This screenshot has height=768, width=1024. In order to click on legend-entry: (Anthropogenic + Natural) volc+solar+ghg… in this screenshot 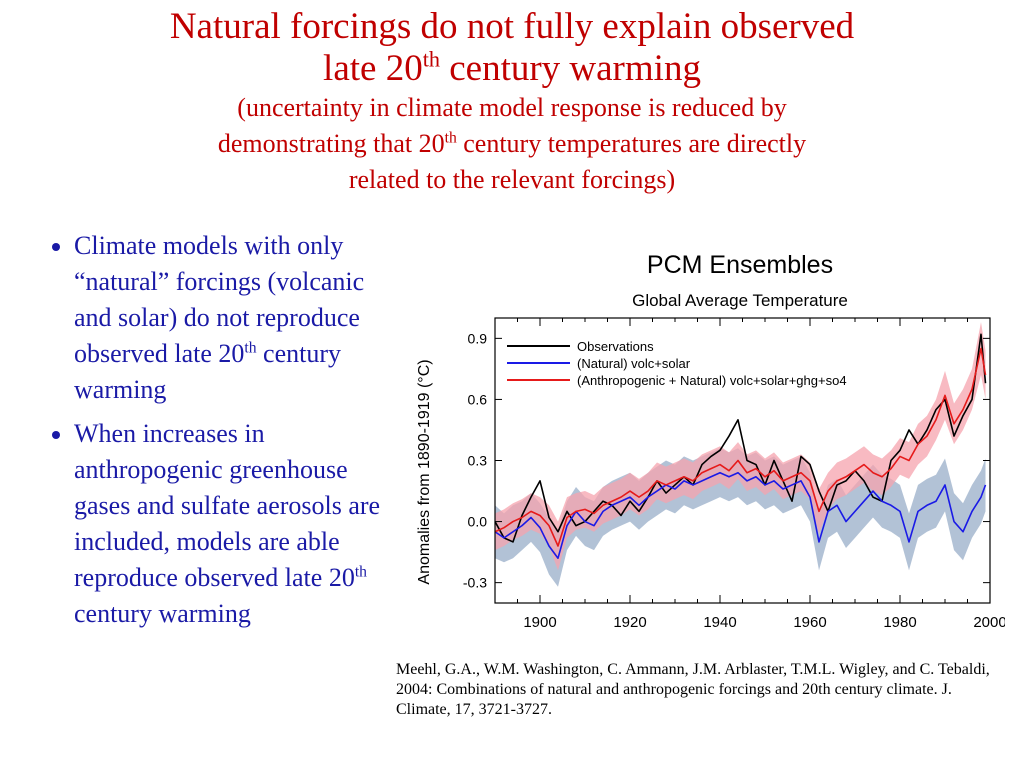, I will do `click(712, 380)`.